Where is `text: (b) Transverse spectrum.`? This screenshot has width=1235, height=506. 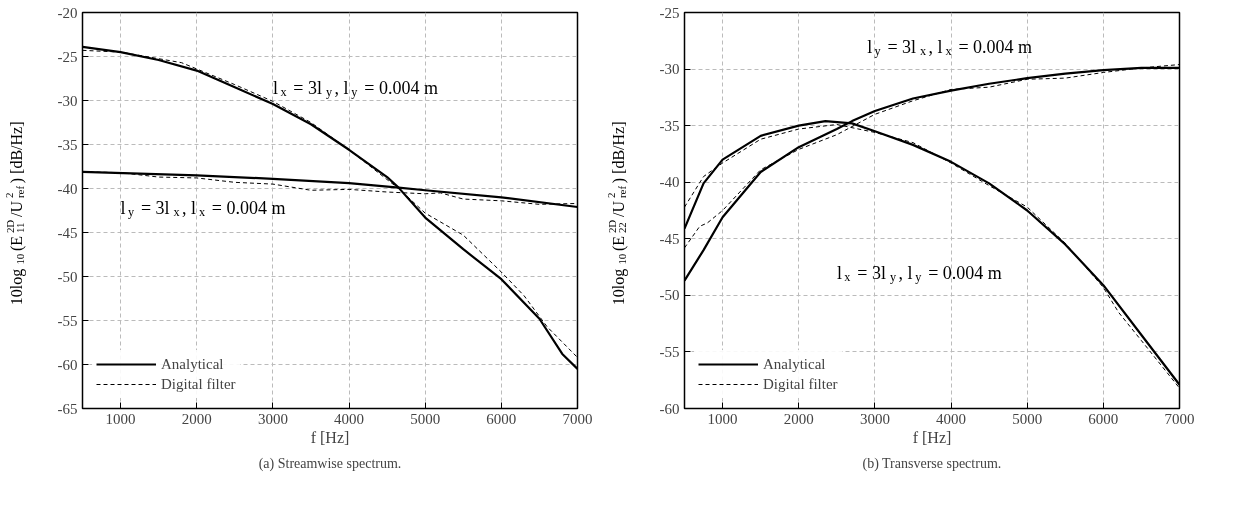 text: (b) Transverse spectrum. is located at coordinates (932, 463).